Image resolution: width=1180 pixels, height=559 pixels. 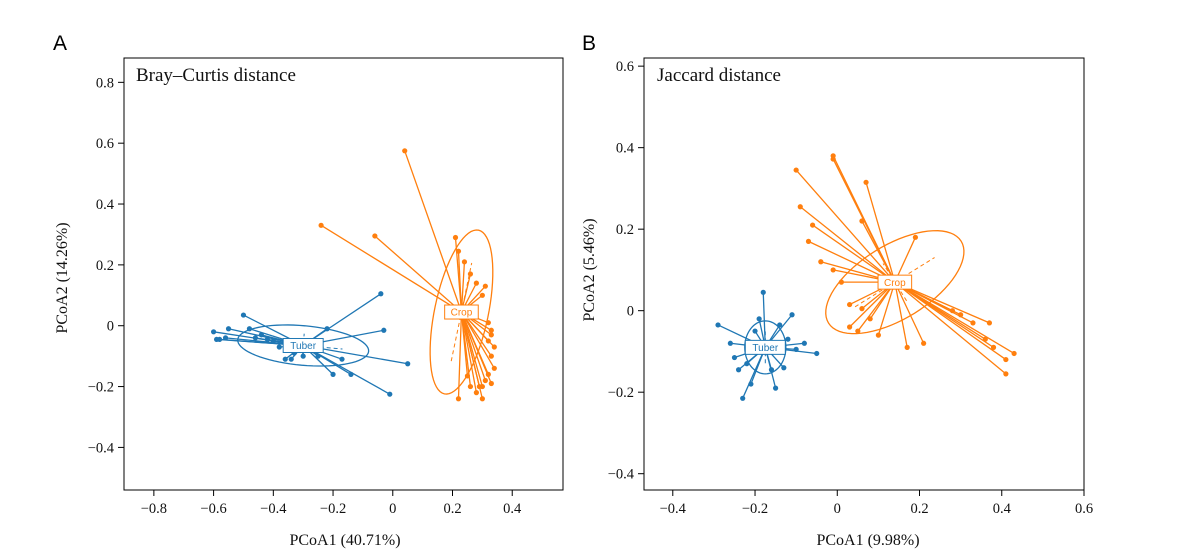 What do you see at coordinates (673, 509) in the screenshot?
I see `panel-b-x-tick-label: −0.4` at bounding box center [673, 509].